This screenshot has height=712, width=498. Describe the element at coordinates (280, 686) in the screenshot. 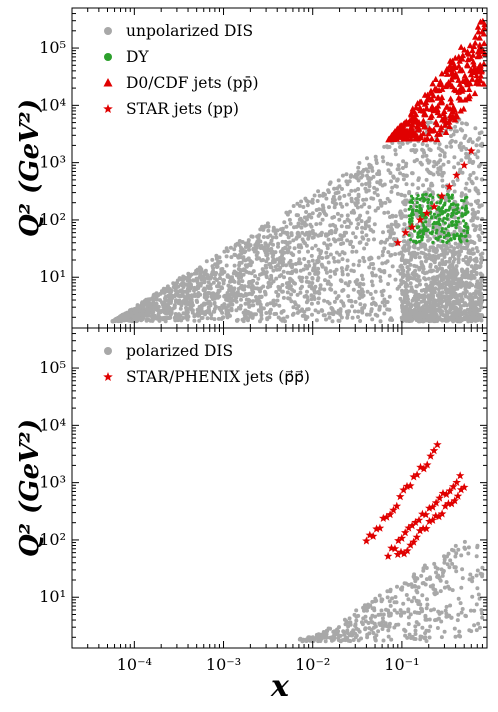

I see `x-axis-label: x` at that location.